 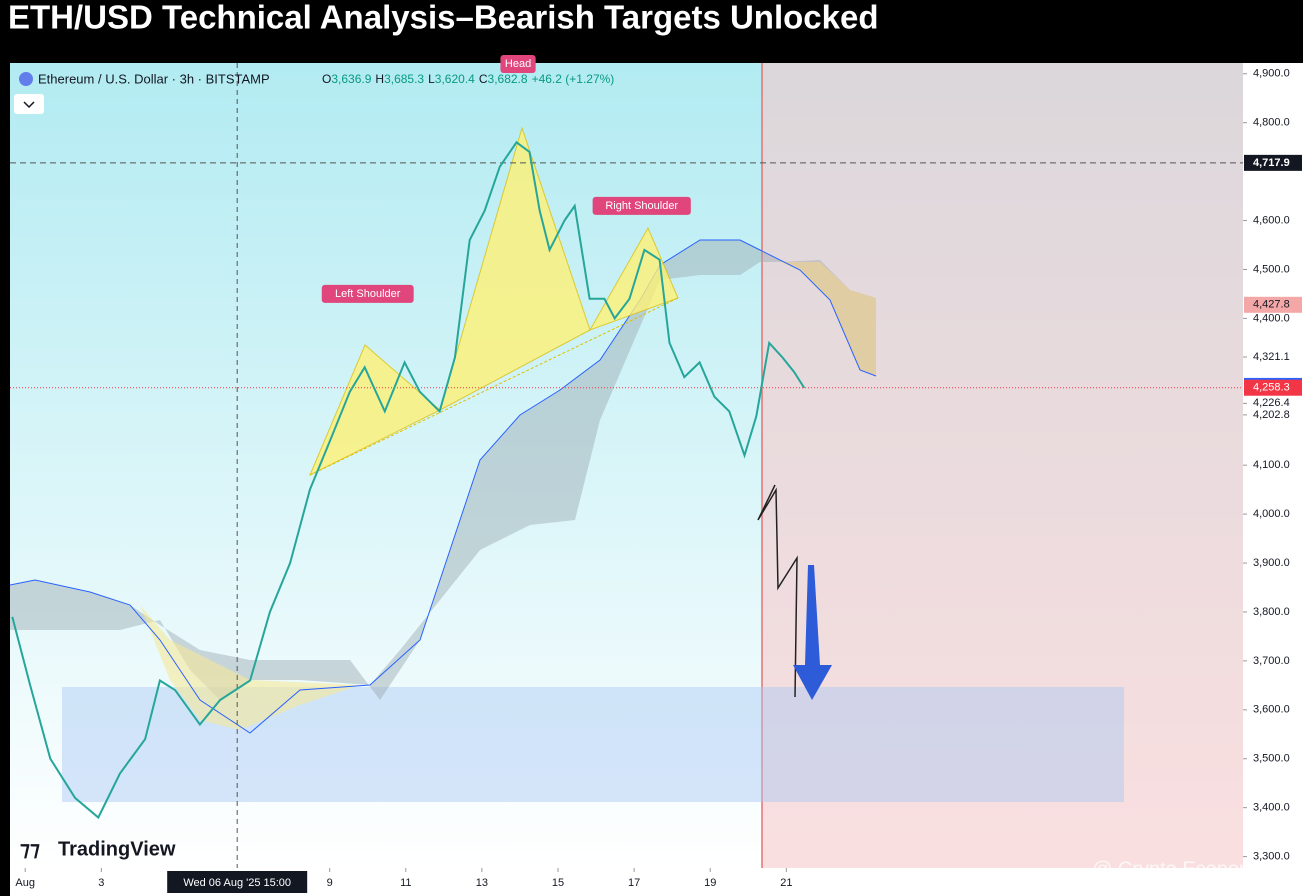 I want to click on y-tick-label: 3,500.0, so click(x=1271, y=759).